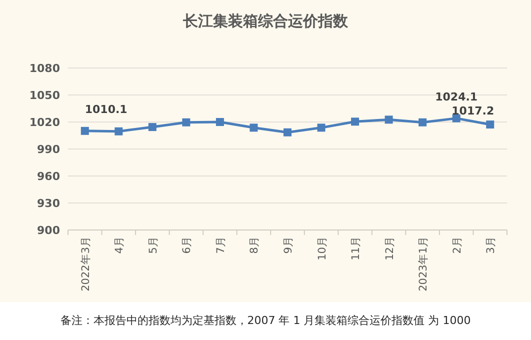  Describe the element at coordinates (187, 245) in the screenshot. I see `x-tick-label: 6月` at that location.